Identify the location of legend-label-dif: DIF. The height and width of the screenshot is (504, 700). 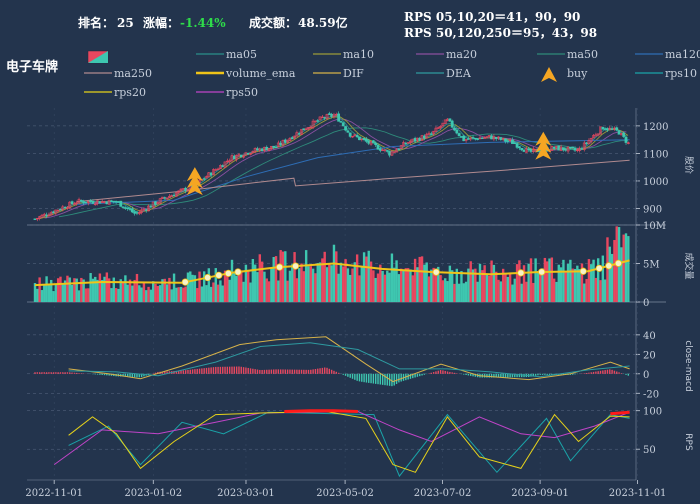
(353, 73).